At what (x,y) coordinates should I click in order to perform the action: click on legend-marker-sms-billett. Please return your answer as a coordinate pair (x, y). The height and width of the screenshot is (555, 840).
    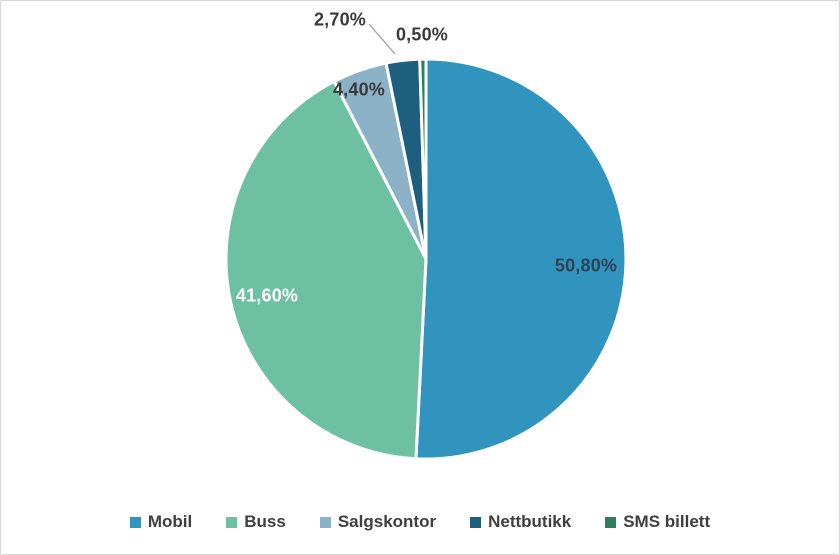
    Looking at the image, I should click on (611, 522).